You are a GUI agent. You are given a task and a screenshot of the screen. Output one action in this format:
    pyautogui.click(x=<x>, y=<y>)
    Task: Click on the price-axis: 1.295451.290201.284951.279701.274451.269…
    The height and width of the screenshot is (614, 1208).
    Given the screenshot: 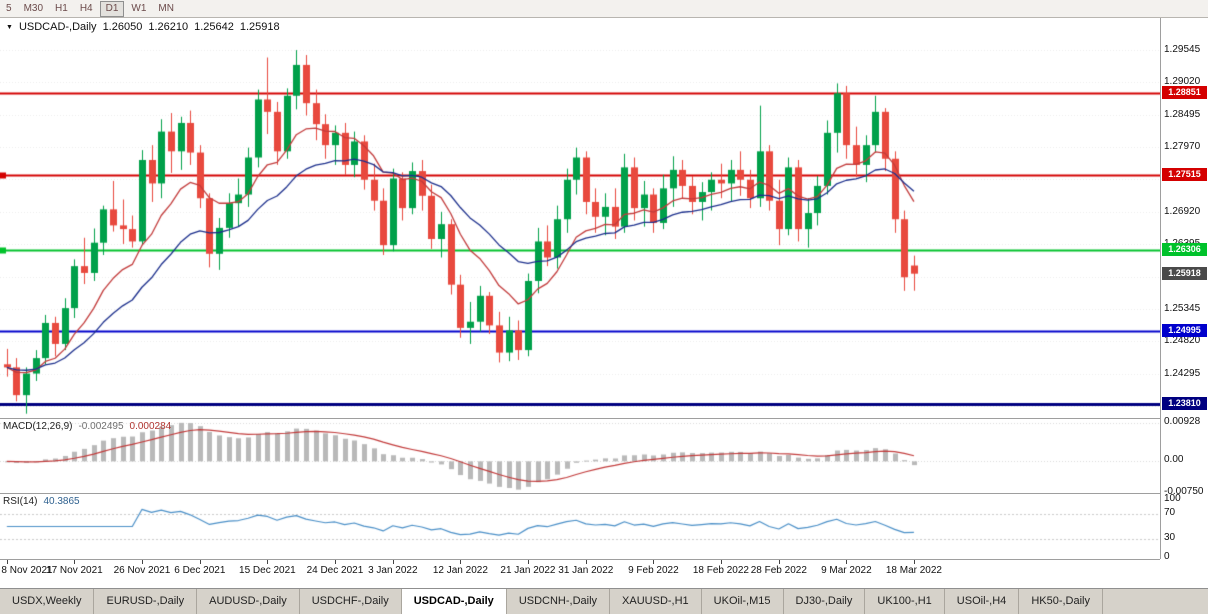 What is the action you would take?
    pyautogui.click(x=1184, y=290)
    